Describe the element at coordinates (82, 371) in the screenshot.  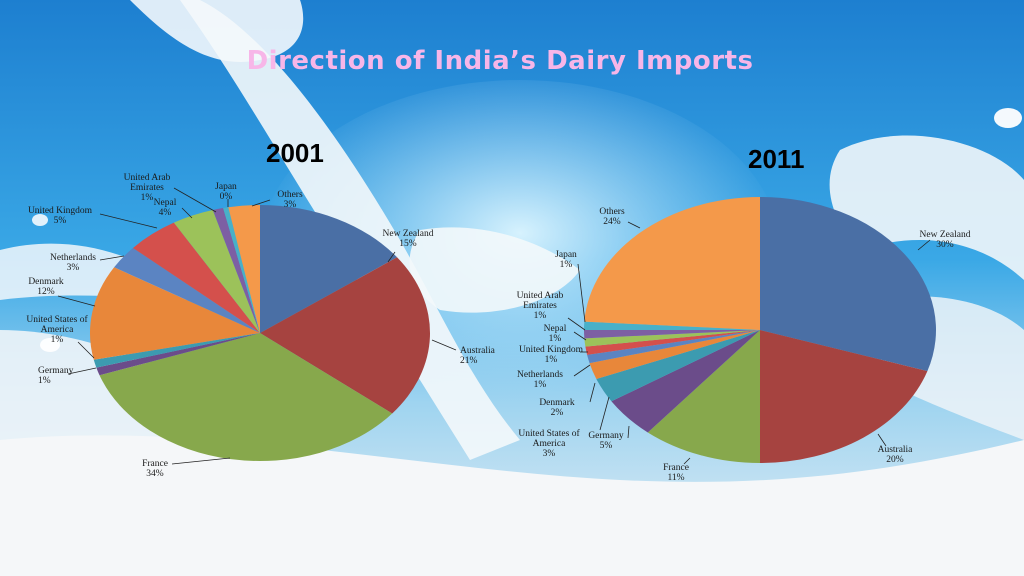
I see `leader-line-2001-germany` at that location.